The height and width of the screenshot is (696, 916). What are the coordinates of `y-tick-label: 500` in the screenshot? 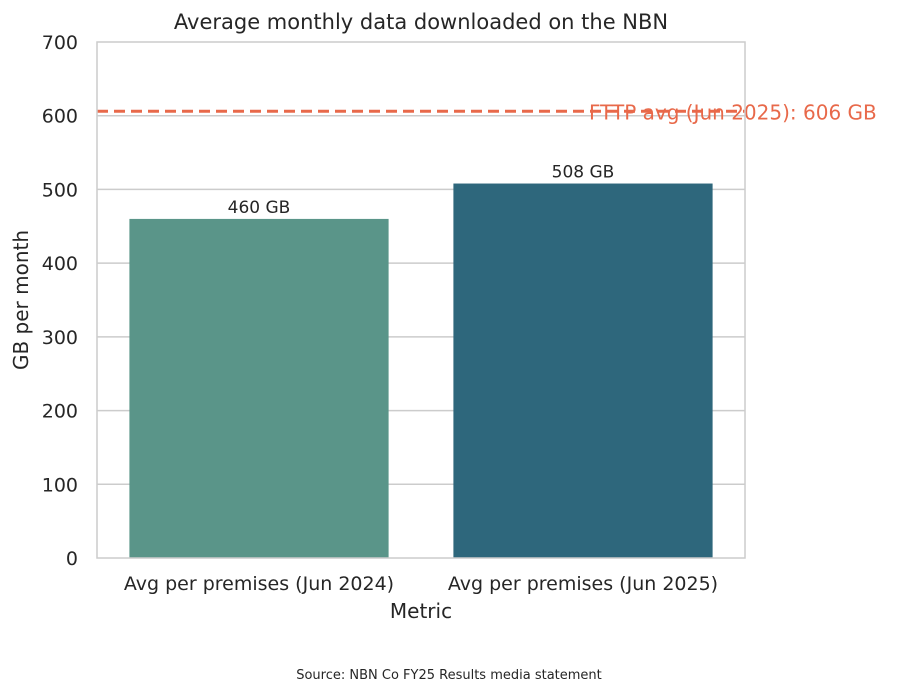 It's located at (60, 190).